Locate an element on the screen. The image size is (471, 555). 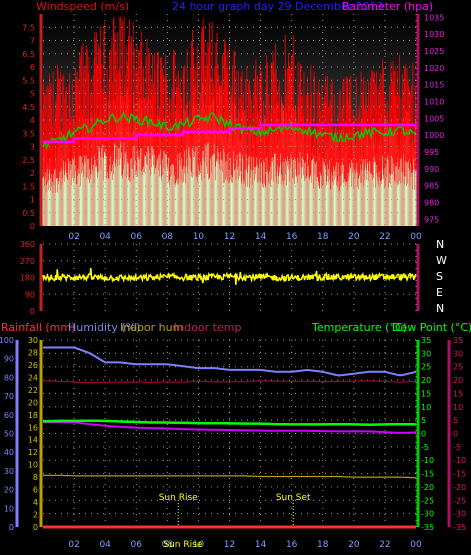
temp-y-tick-label: 25 is located at coordinates (426, 367).